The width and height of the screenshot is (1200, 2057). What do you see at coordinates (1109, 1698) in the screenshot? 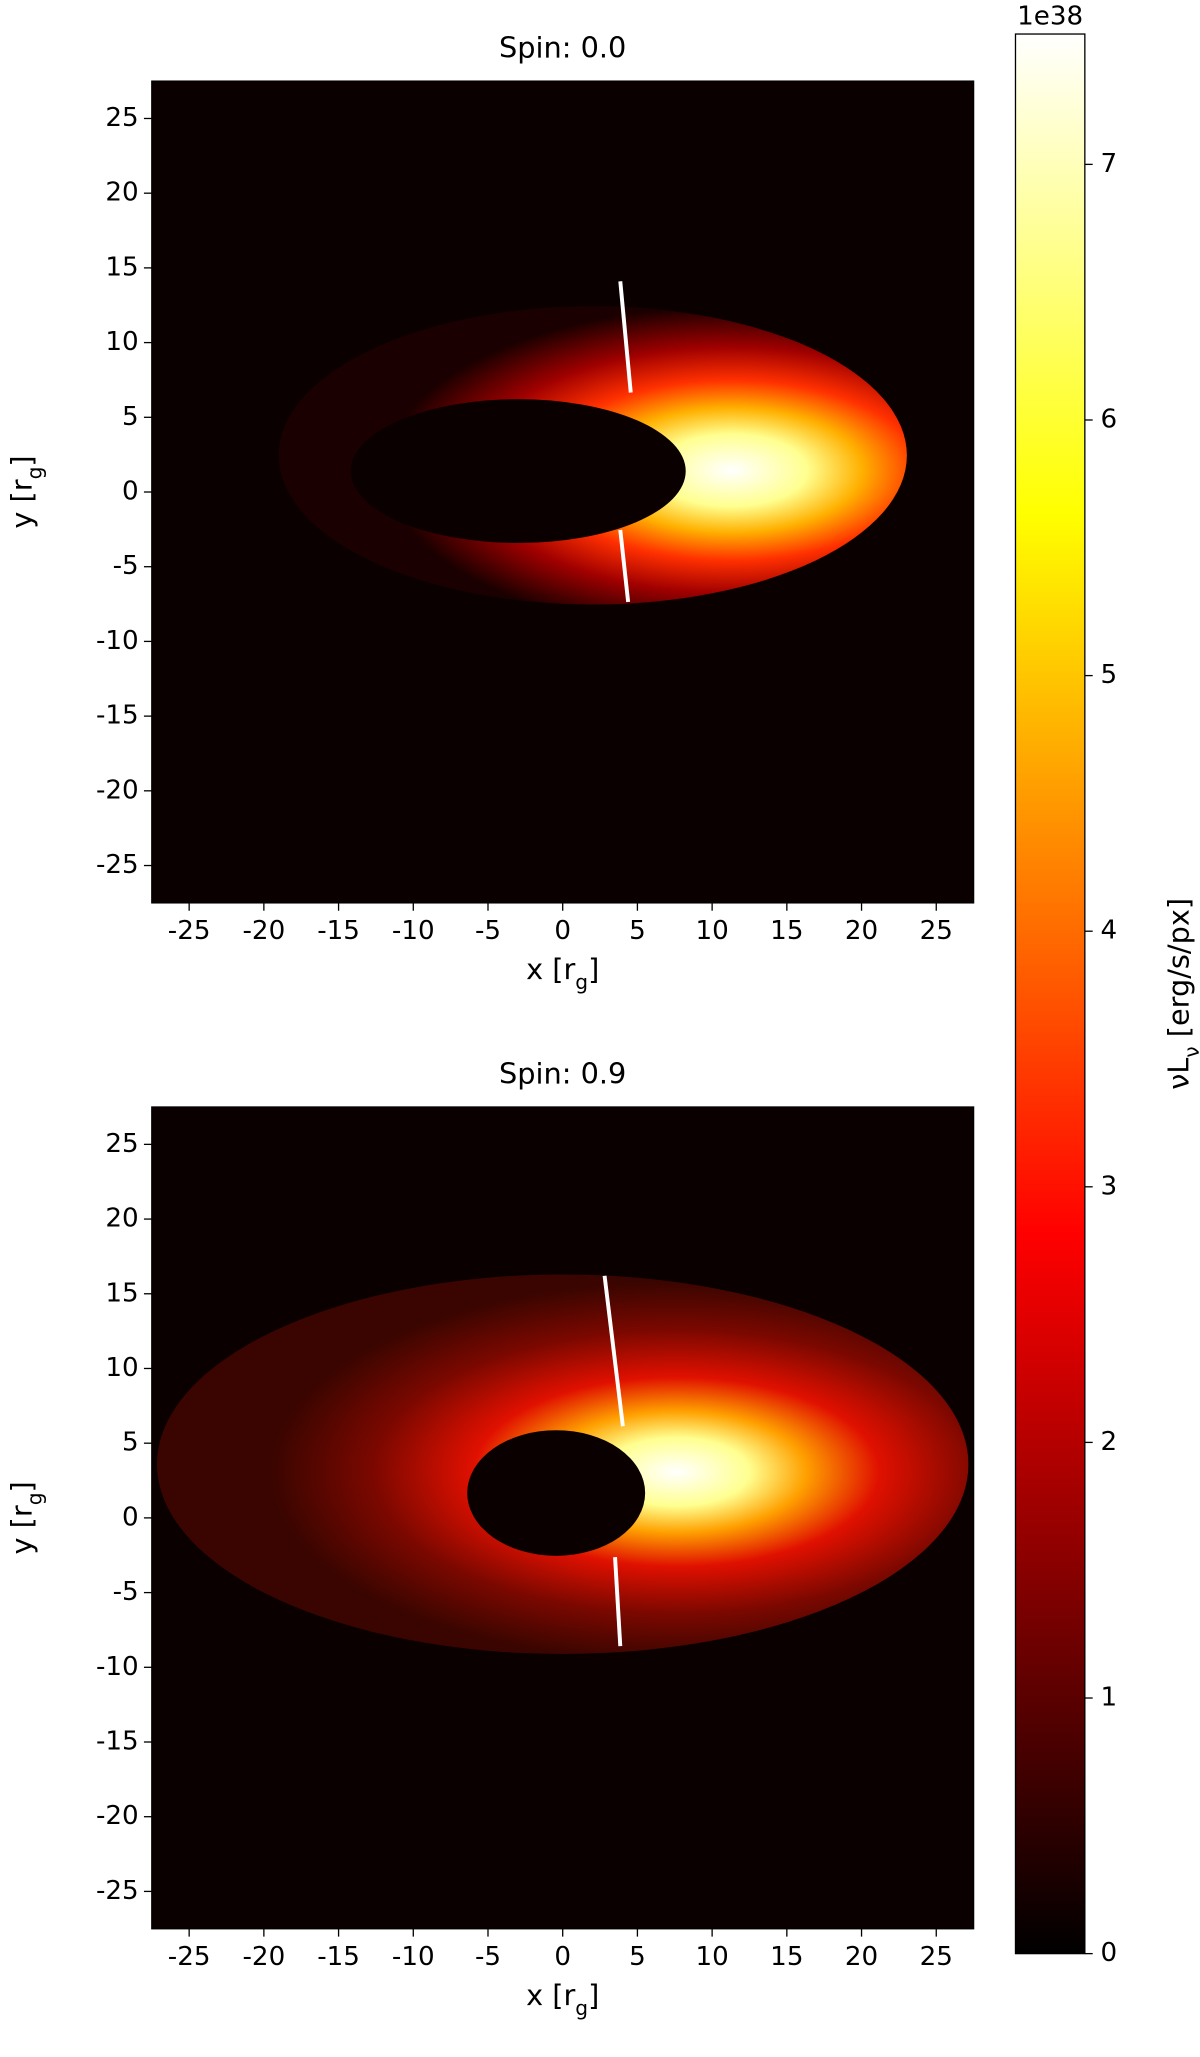
I see `colorbar-tick-label: 1` at bounding box center [1109, 1698].